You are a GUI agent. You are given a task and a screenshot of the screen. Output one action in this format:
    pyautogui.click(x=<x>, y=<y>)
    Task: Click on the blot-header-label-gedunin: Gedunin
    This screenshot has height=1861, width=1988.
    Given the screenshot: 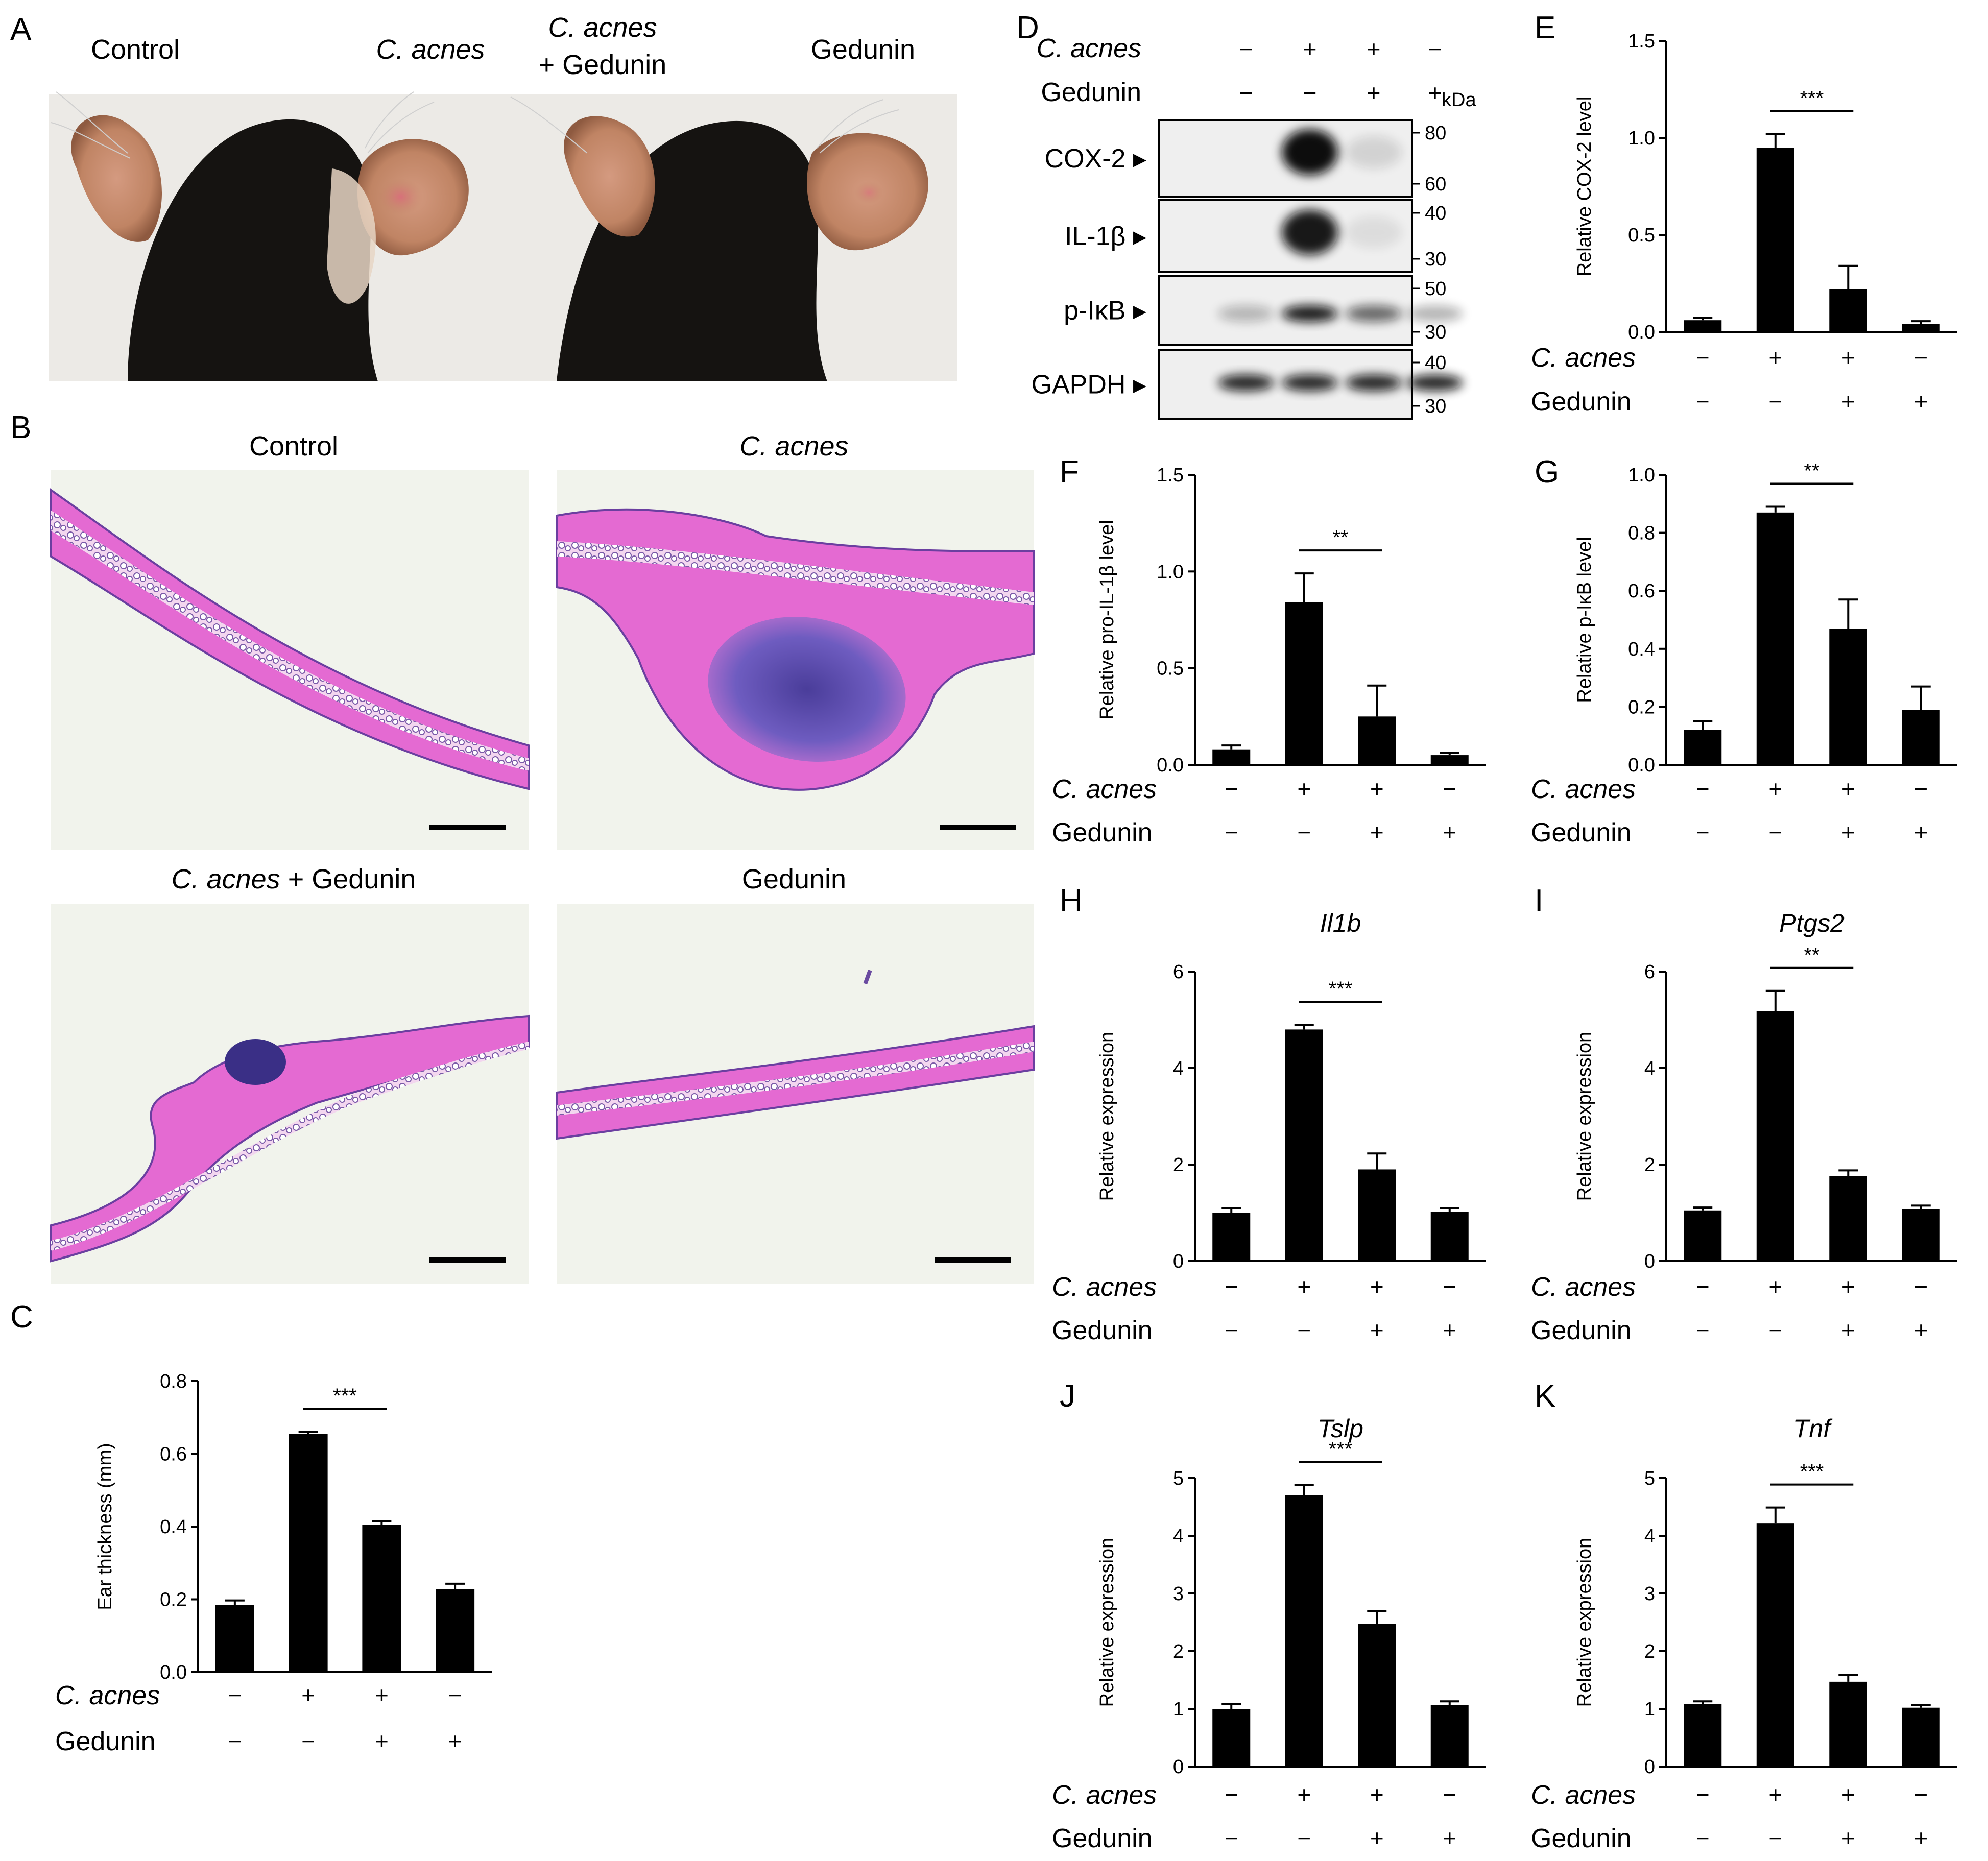 What is the action you would take?
    pyautogui.click(x=1091, y=92)
    